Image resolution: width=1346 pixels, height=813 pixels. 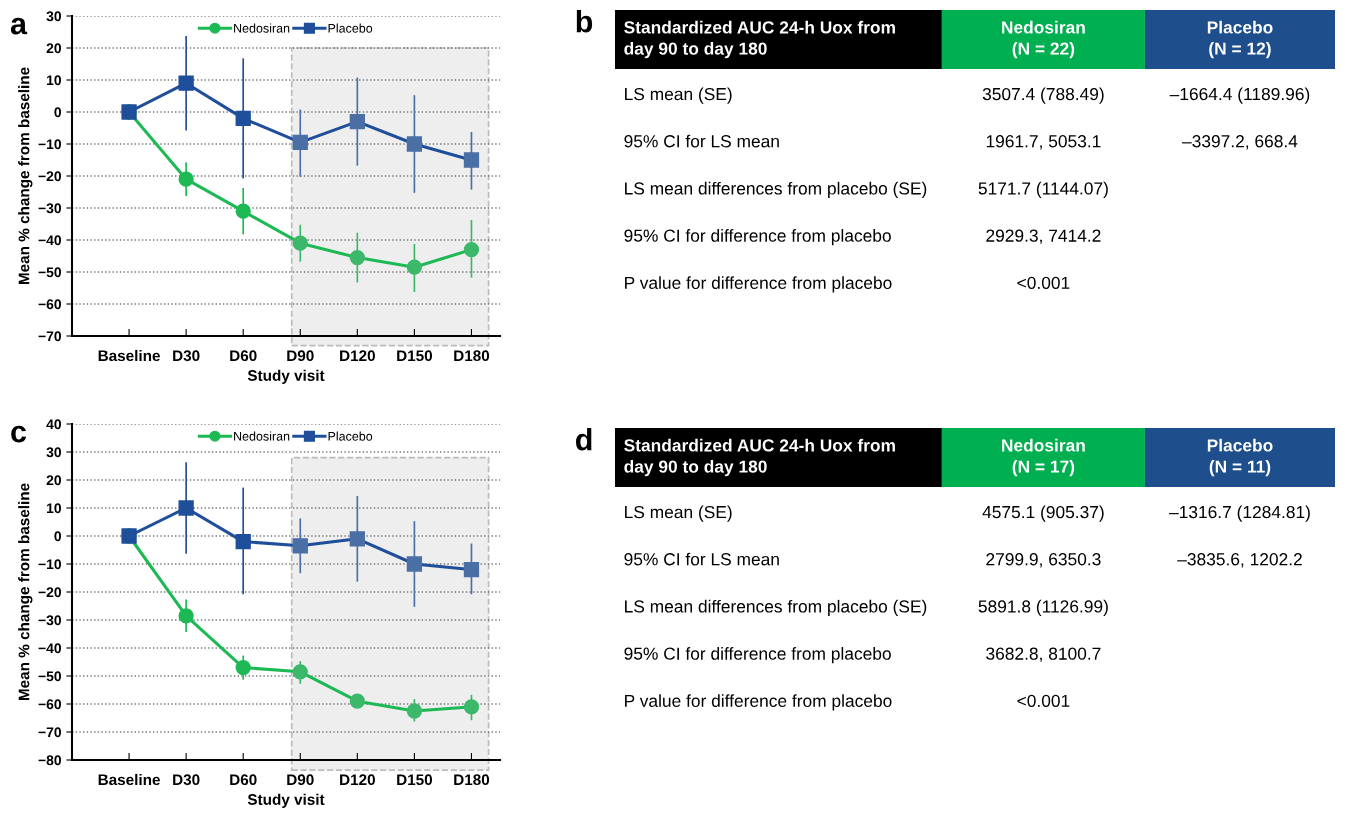 I want to click on text: 3682.8, 8100.7, so click(x=1043, y=654).